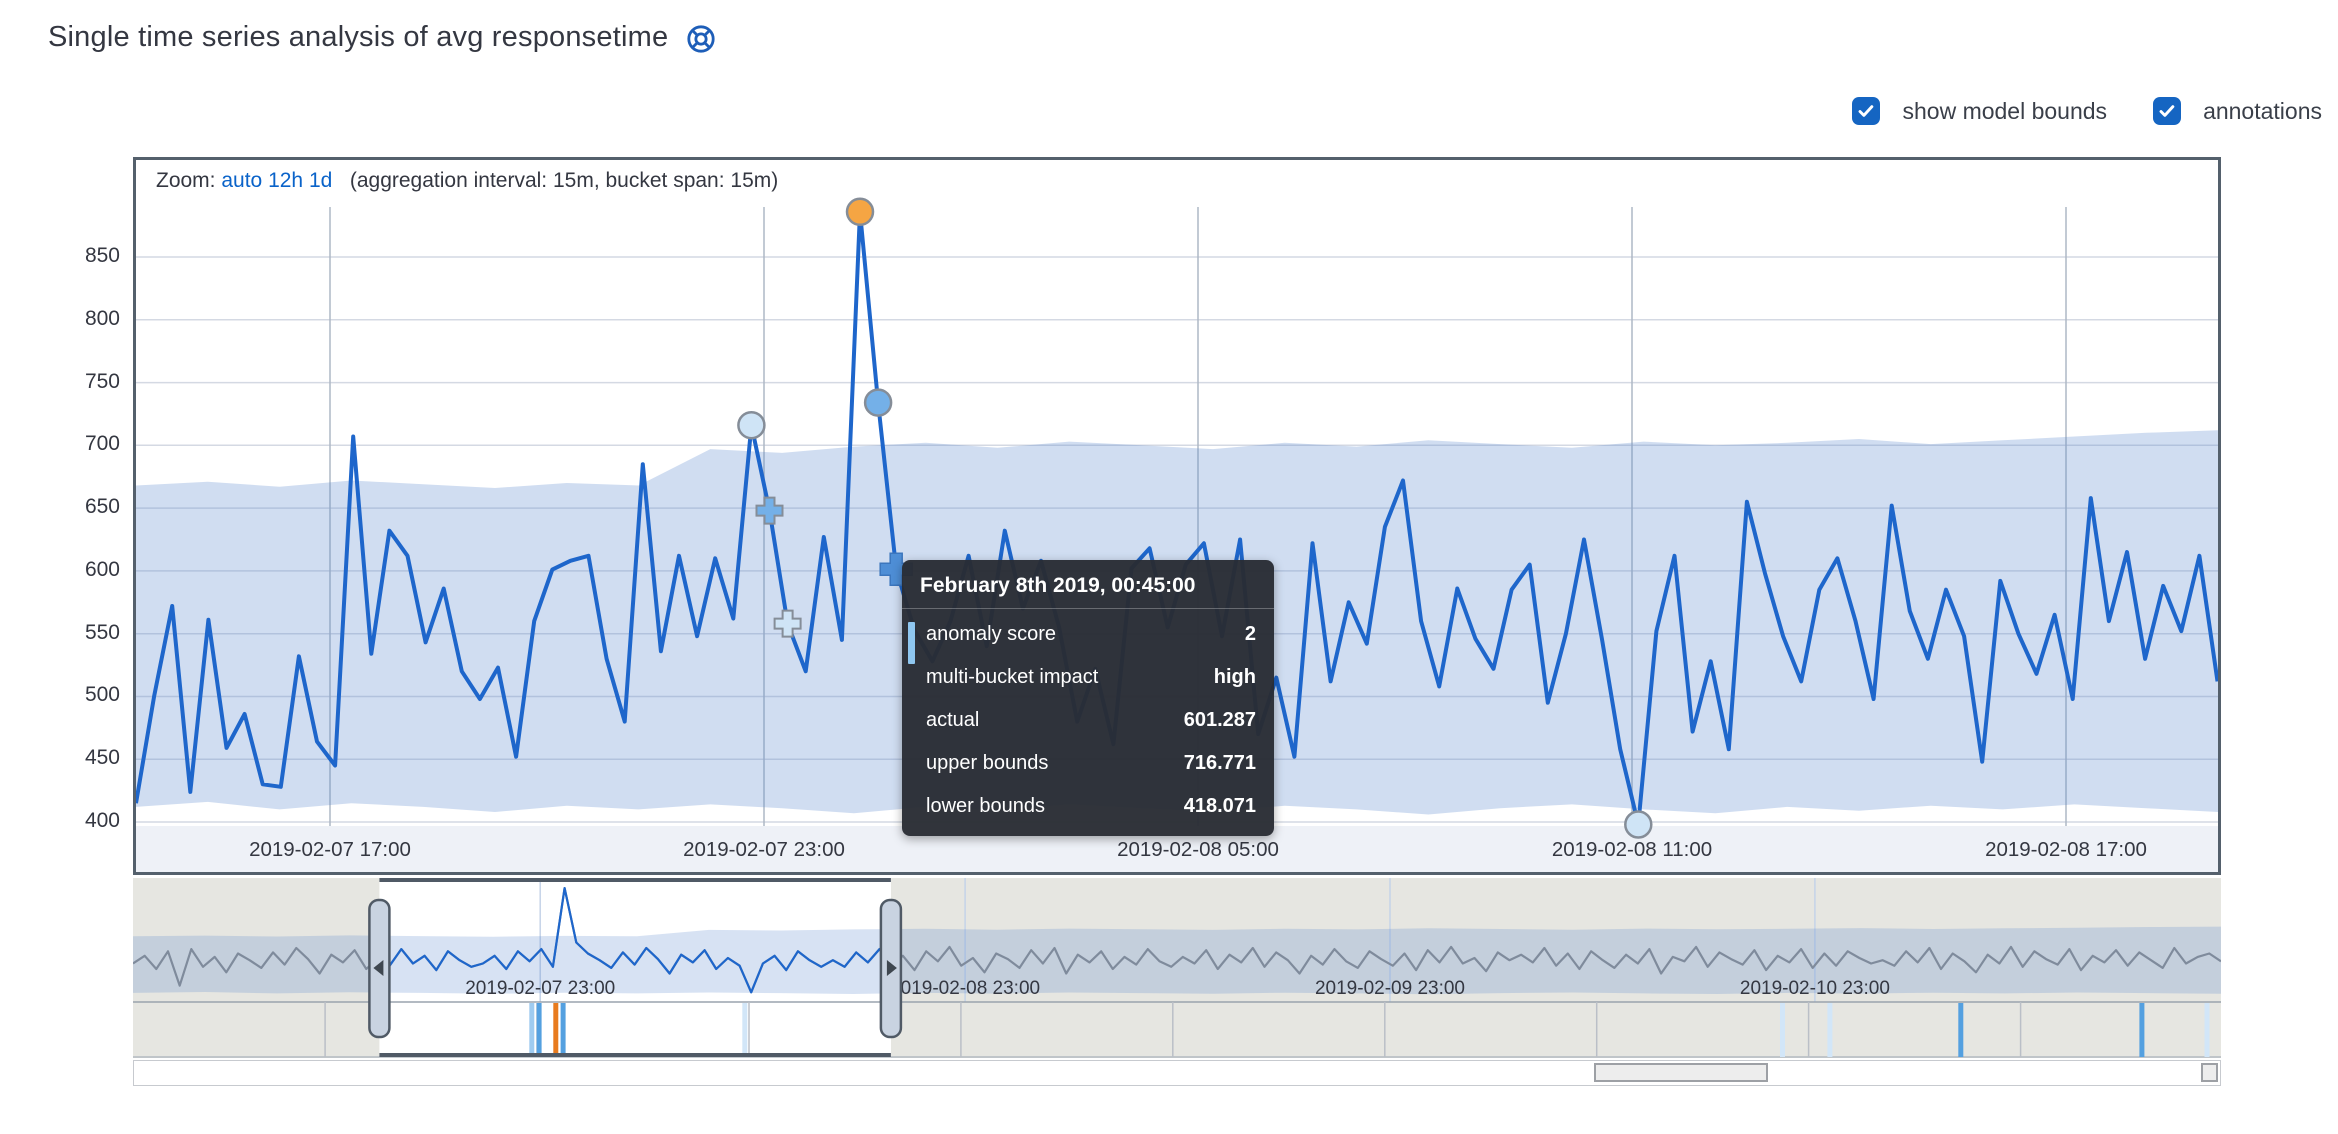  Describe the element at coordinates (1390, 988) in the screenshot. I see `context-tick-label: 2019-02-09 23:00` at that location.